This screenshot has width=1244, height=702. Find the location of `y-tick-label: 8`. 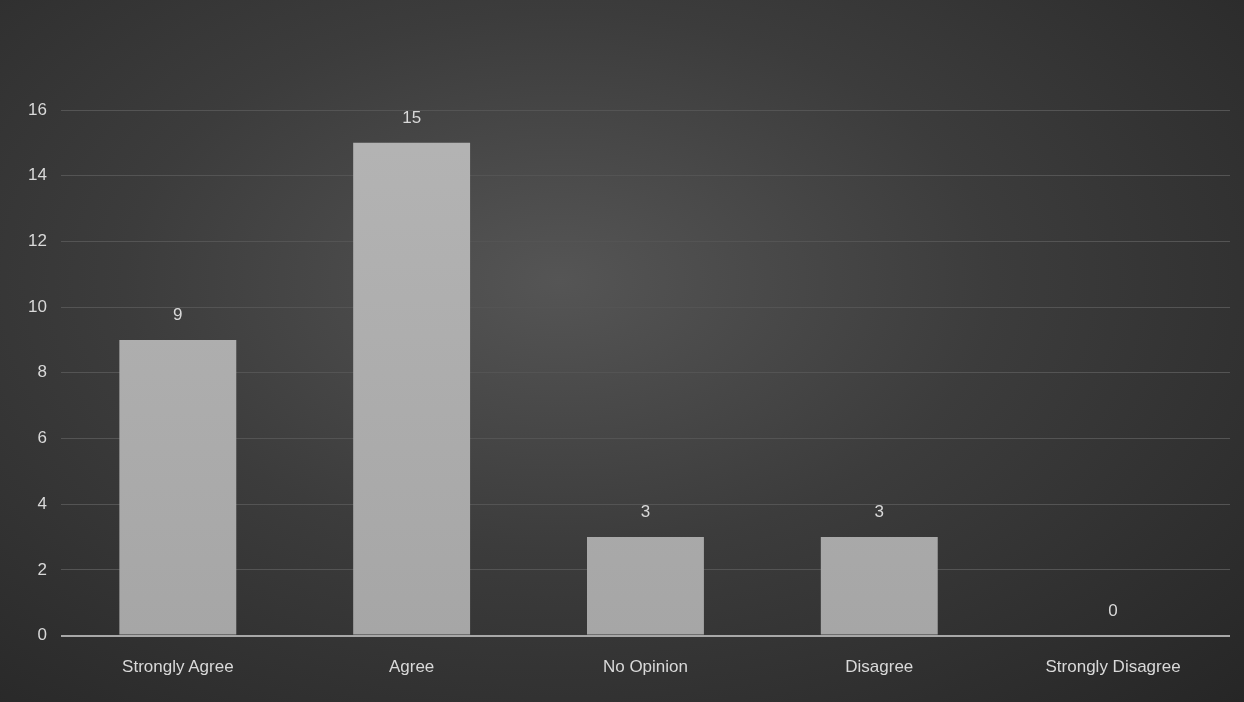

y-tick-label: 8 is located at coordinates (42, 372).